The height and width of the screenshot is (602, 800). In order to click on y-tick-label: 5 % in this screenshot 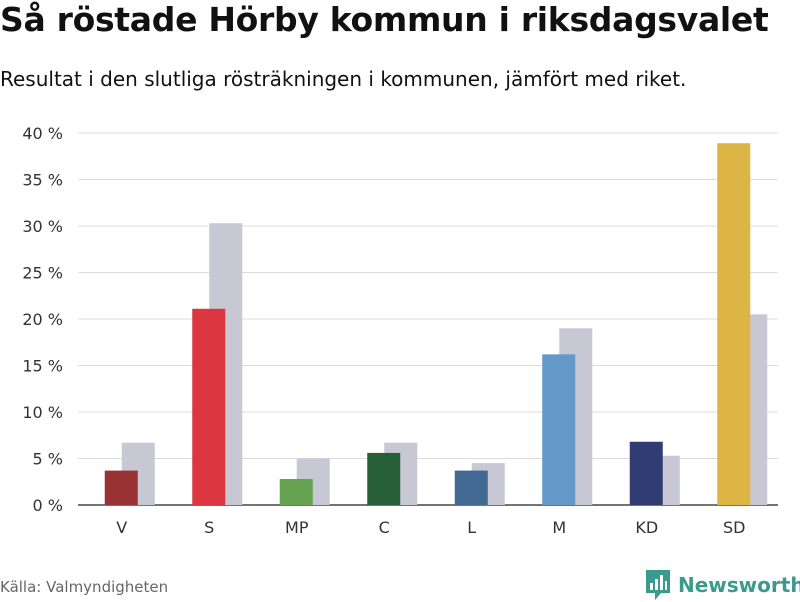, I will do `click(48, 459)`.